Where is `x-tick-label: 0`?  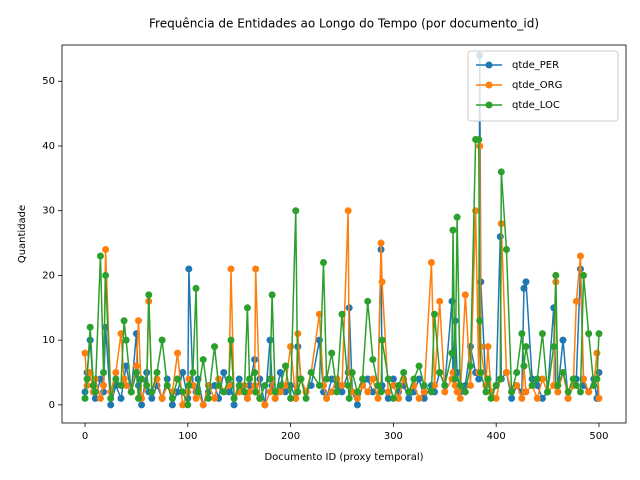
x-tick-label: 0 is located at coordinates (85, 436).